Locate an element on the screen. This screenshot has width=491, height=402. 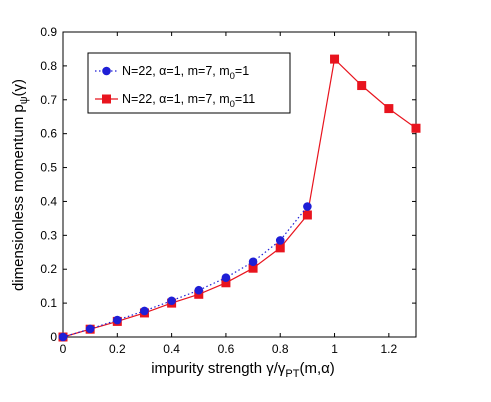
y-tick-label: 0.1 is located at coordinates (48, 303).